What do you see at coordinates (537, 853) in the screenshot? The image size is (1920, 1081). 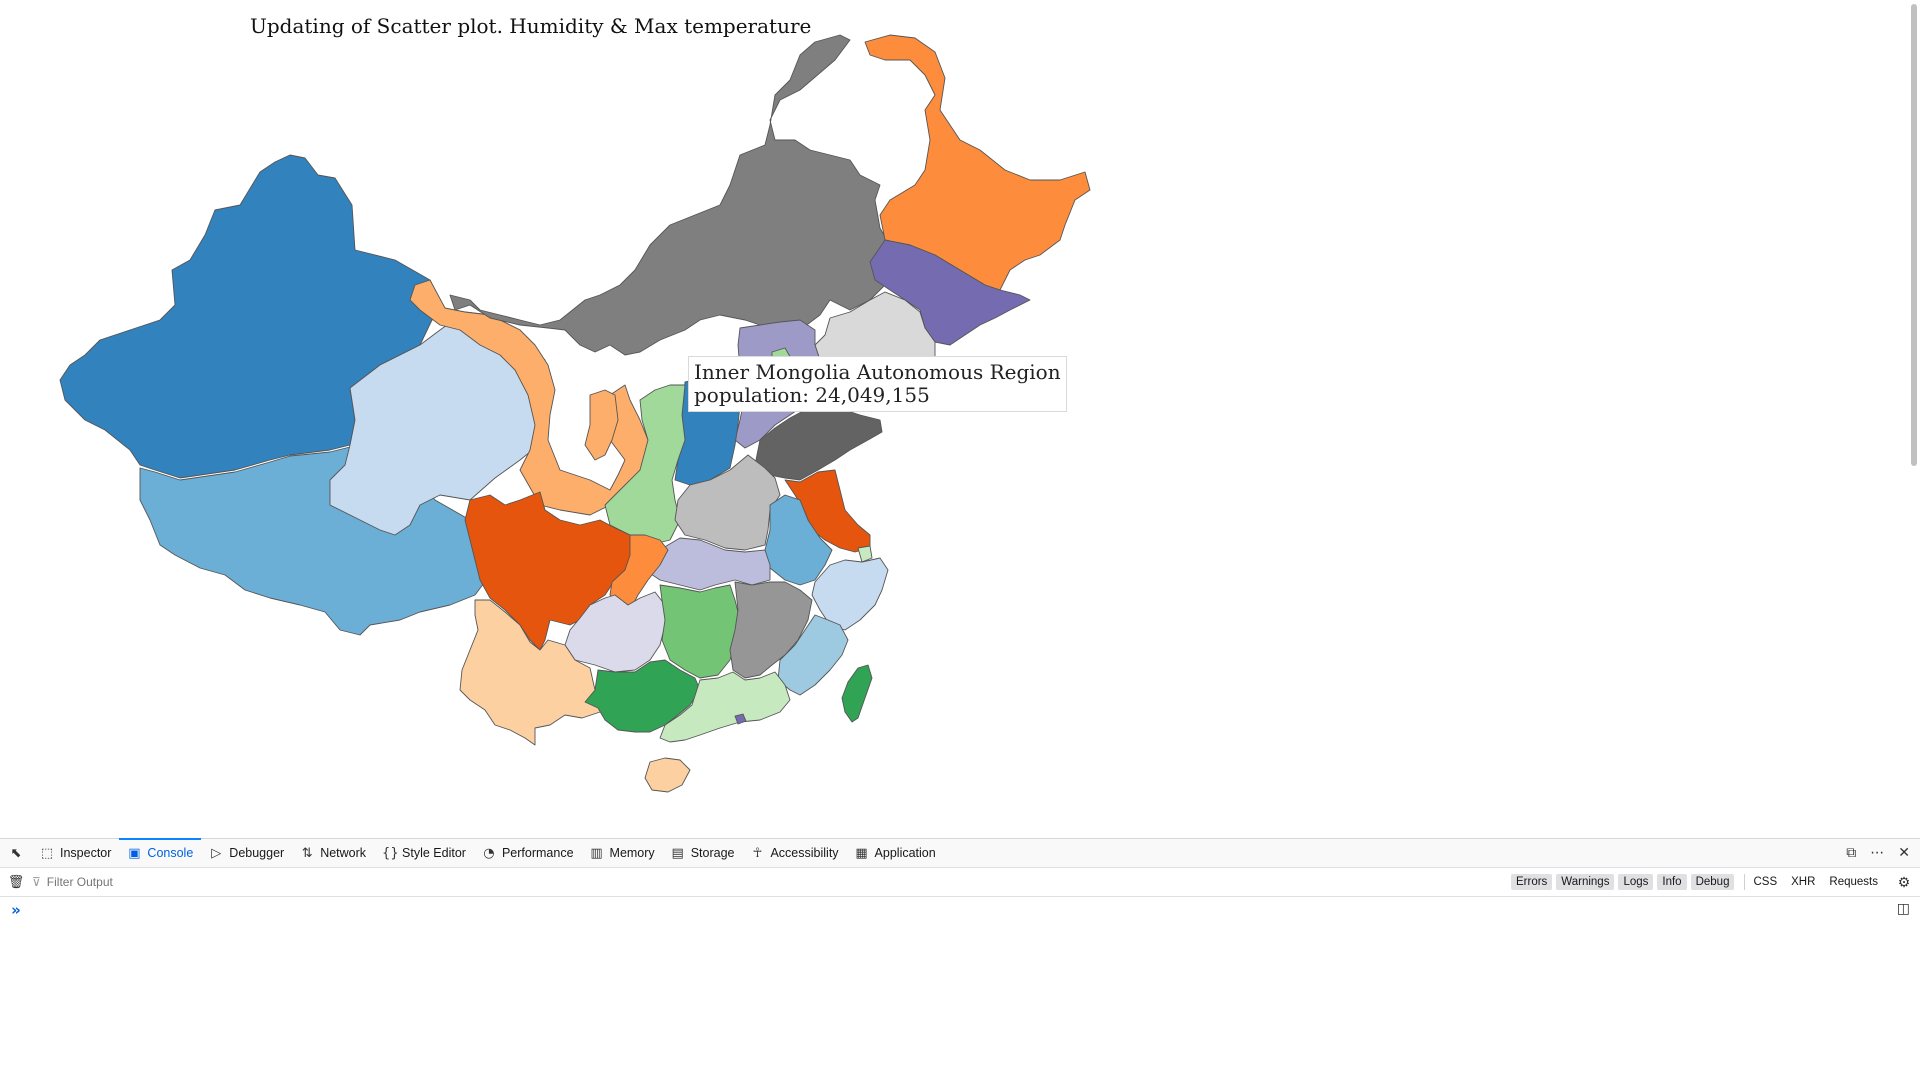 I see `tab-label: Performance` at bounding box center [537, 853].